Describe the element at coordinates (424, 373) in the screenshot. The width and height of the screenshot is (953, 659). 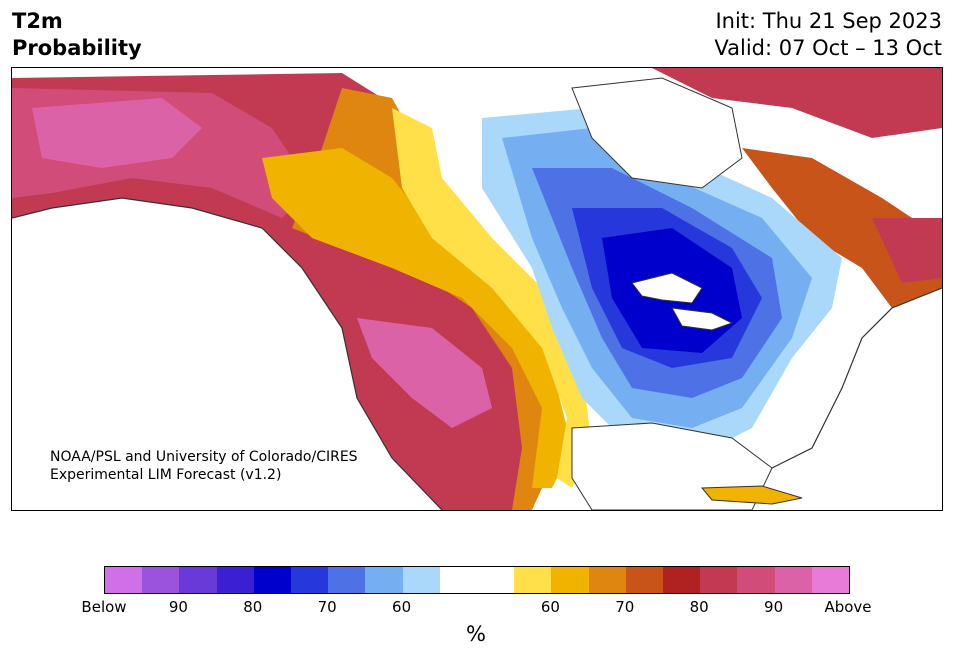
I see `above-region-southwest-peak` at that location.